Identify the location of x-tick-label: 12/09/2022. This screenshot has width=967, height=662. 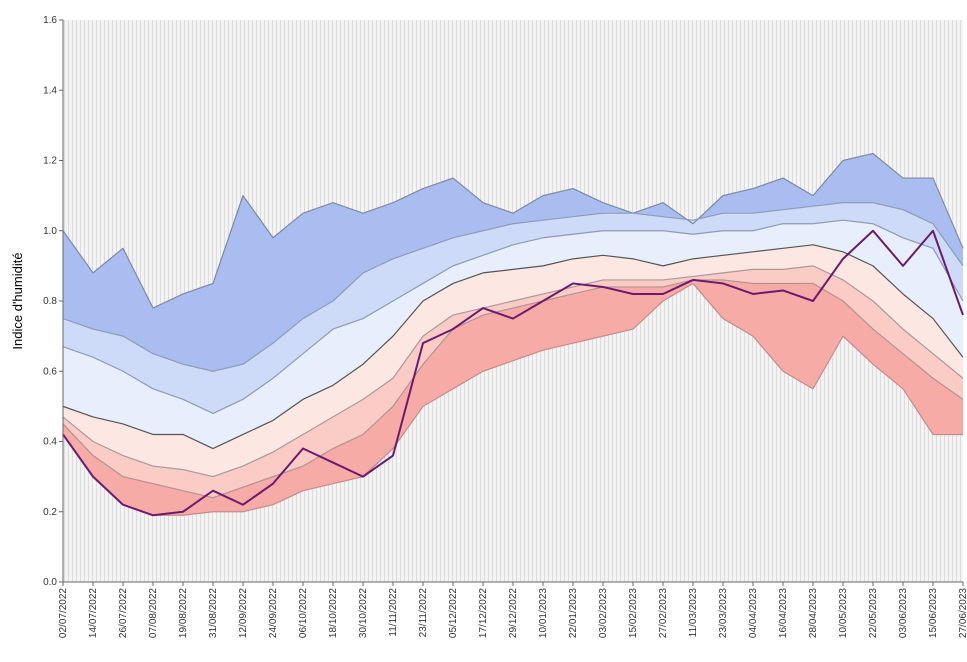
(243, 613).